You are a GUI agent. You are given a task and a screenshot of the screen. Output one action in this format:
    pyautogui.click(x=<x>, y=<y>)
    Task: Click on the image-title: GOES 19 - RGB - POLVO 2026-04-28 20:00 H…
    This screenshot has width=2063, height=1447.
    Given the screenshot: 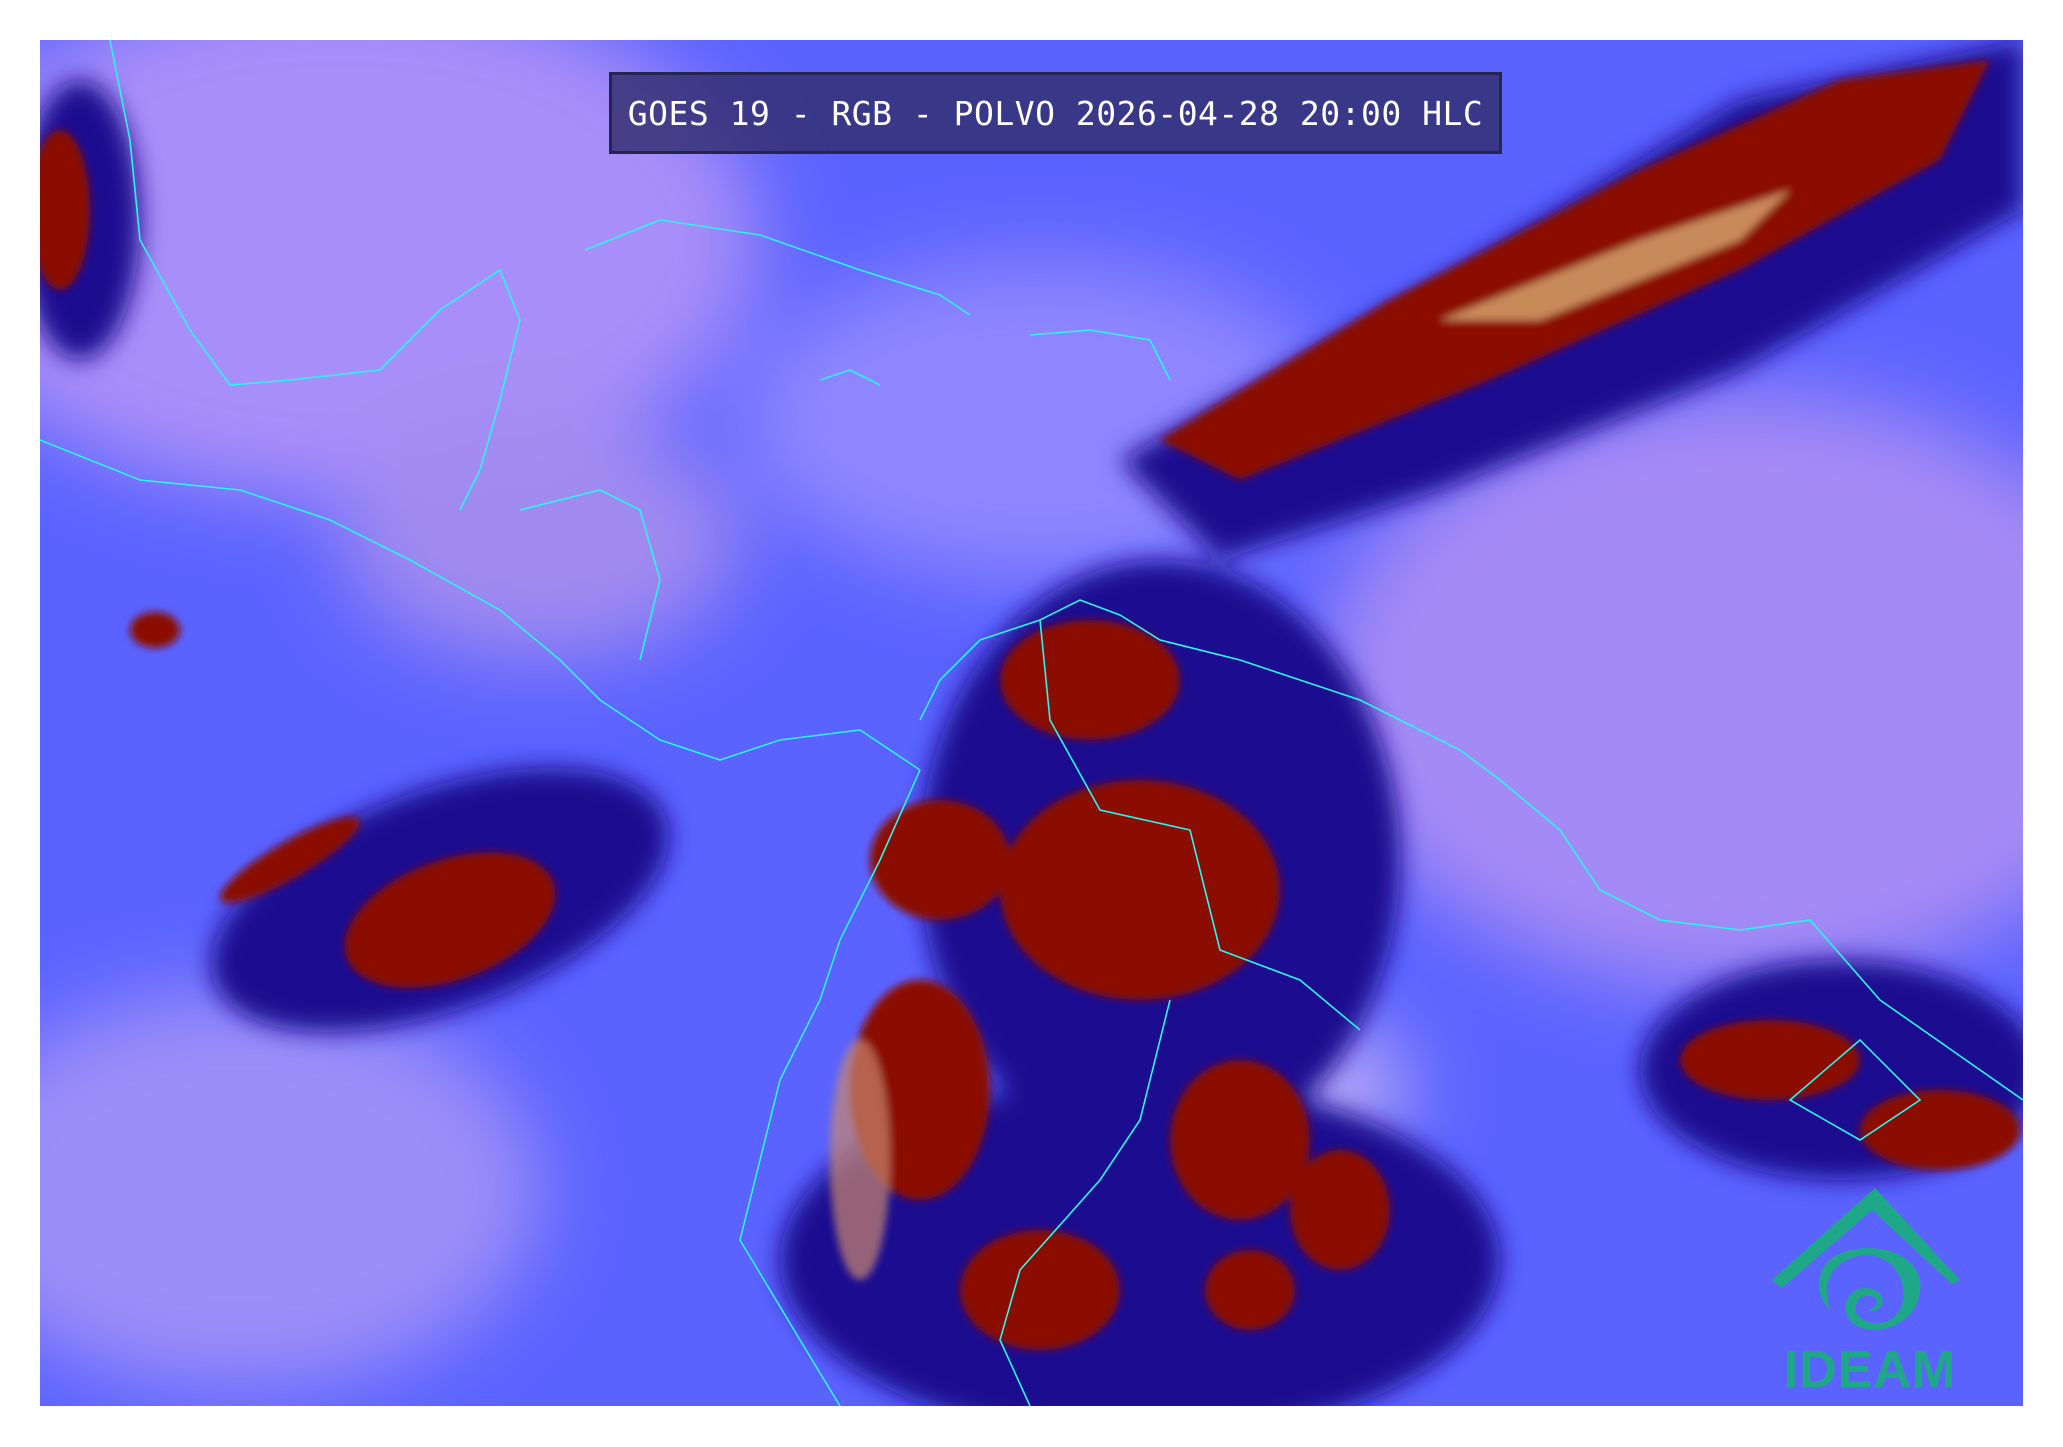 What is the action you would take?
    pyautogui.click(x=1055, y=113)
    